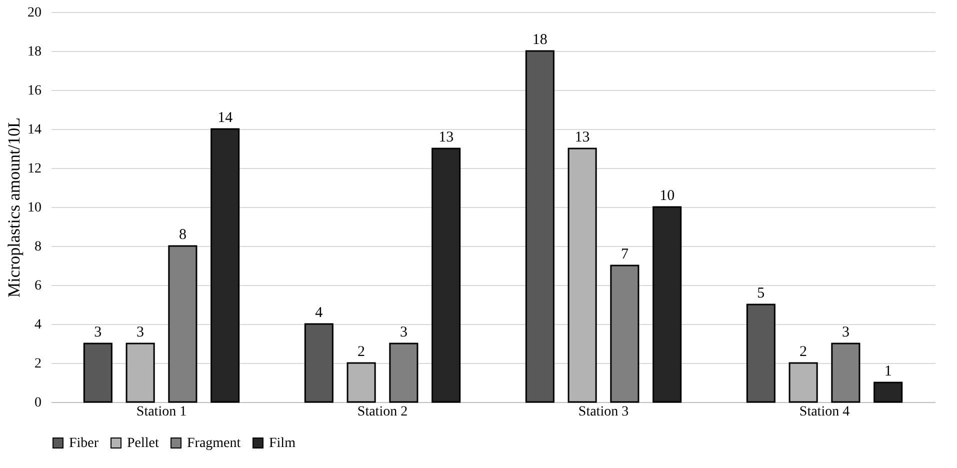  What do you see at coordinates (282, 443) in the screenshot?
I see `legend-label: Film` at bounding box center [282, 443].